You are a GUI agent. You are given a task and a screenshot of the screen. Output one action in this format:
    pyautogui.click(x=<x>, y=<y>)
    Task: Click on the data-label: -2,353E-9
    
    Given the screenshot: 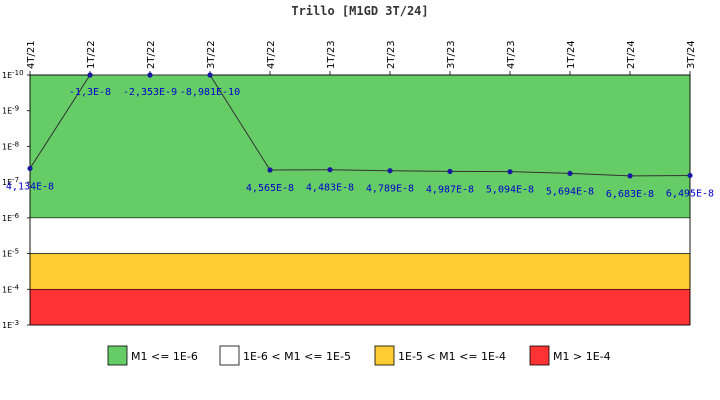 What is the action you would take?
    pyautogui.click(x=150, y=92)
    